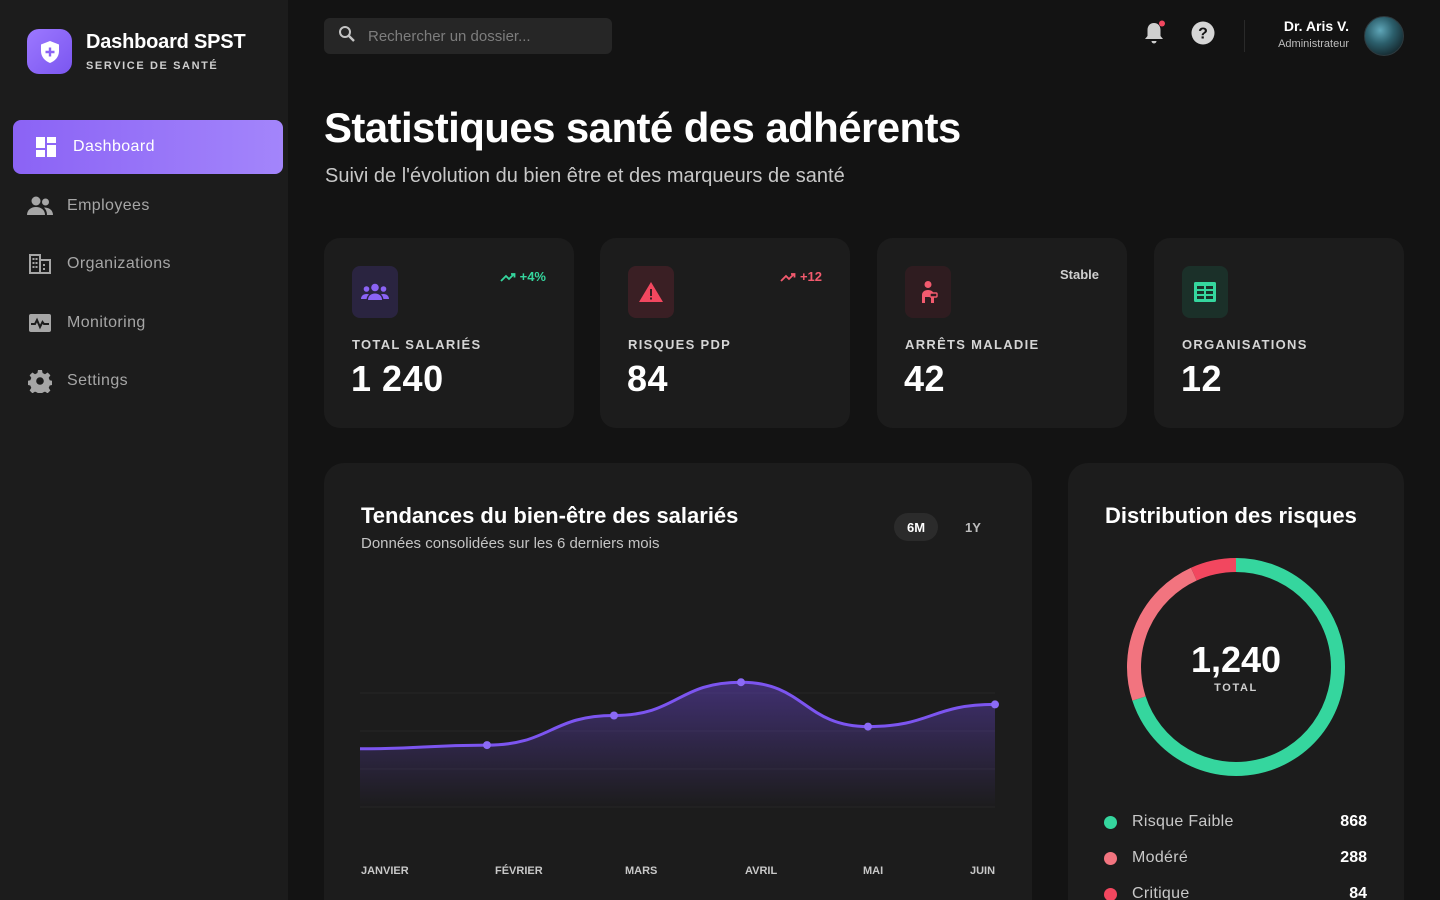  I want to click on search-bar, so click(468, 36).